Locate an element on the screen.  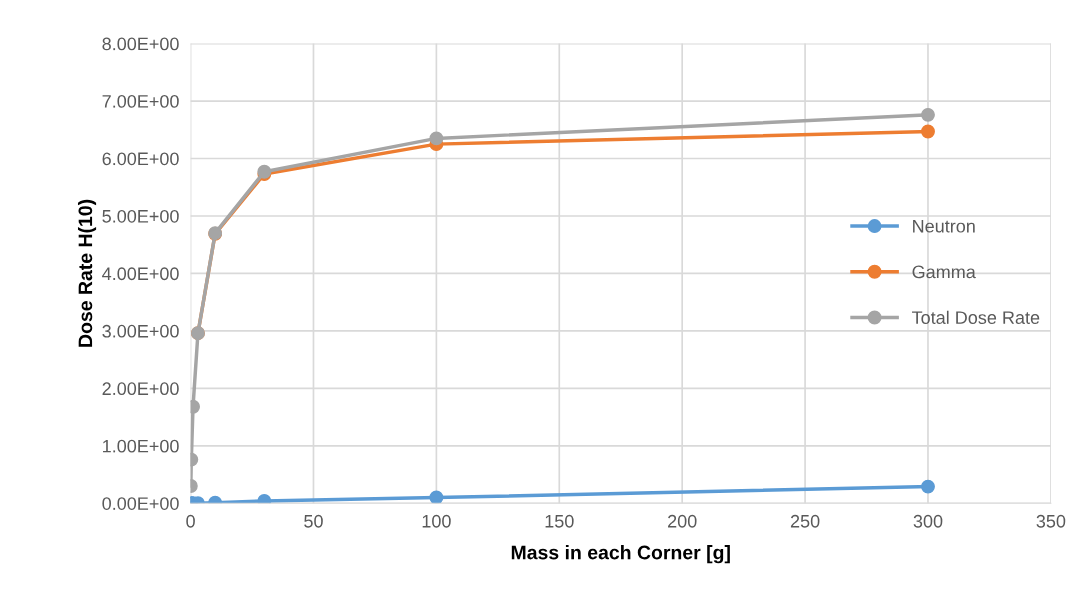
x-tick-label: 200 is located at coordinates (682, 521).